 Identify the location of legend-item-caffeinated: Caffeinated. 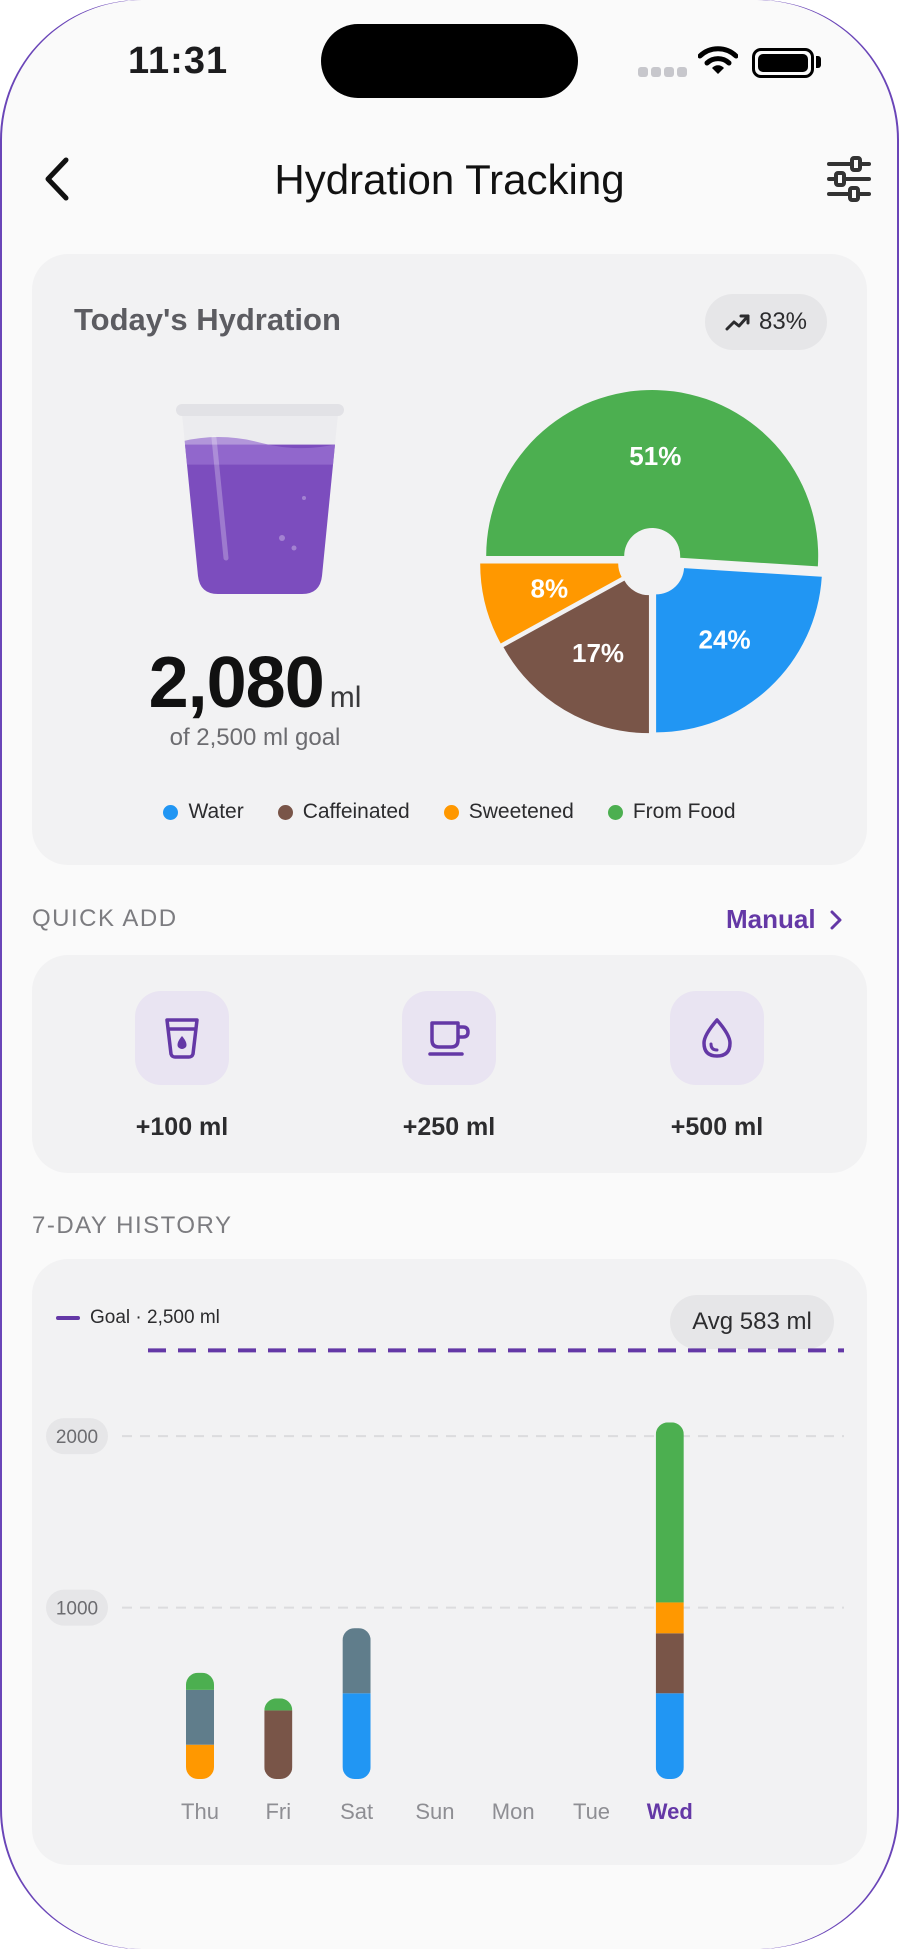
(343, 812).